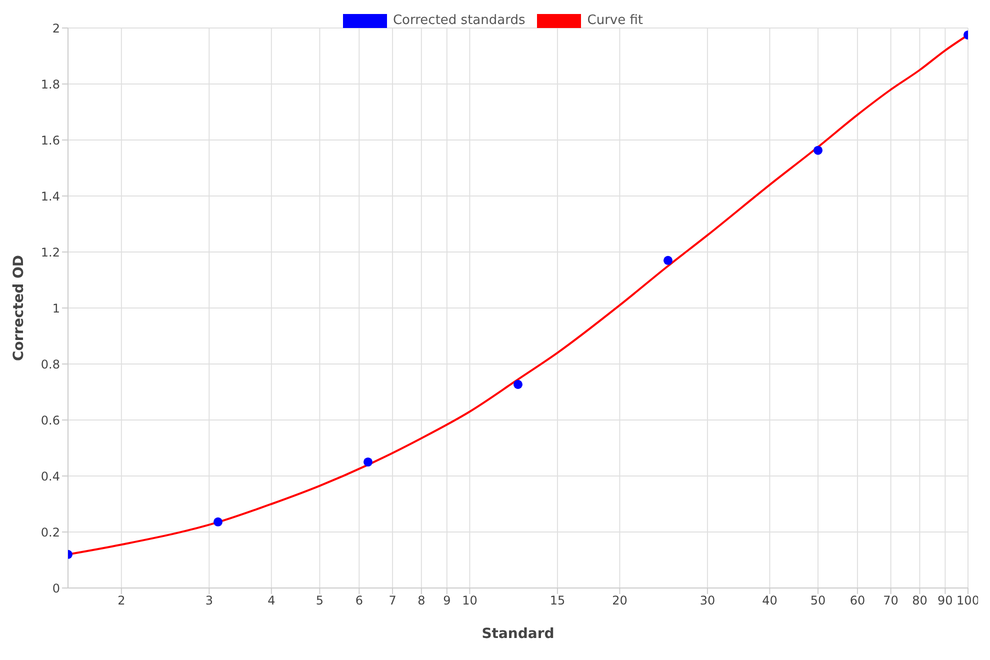  I want to click on x-tick-label: 70, so click(890, 601).